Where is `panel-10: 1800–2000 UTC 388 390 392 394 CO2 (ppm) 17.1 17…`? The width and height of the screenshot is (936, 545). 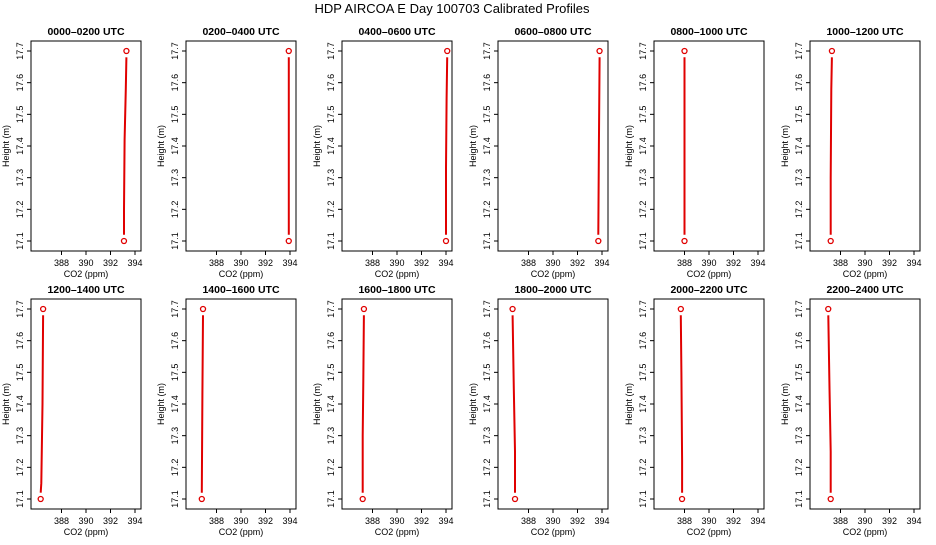
panel-10: 1800–2000 UTC 388 390 392 394 CO2 (ppm) 17.1 17… is located at coordinates (539, 410).